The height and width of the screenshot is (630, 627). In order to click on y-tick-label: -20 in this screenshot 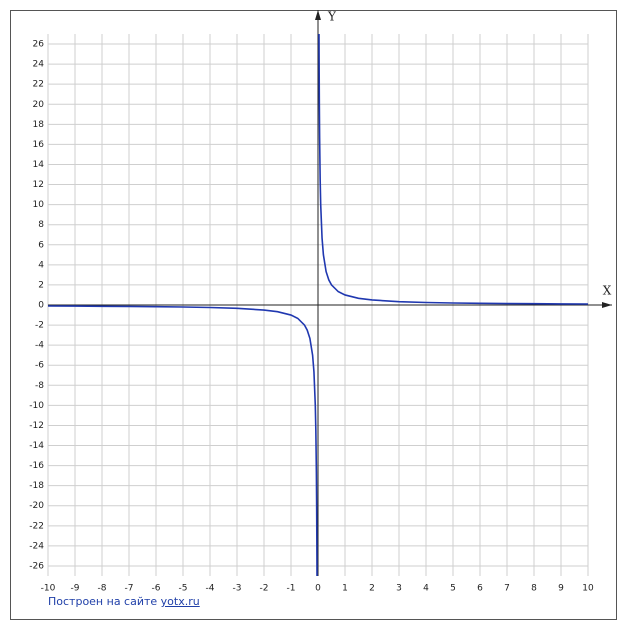, I will do `click(36, 506)`.